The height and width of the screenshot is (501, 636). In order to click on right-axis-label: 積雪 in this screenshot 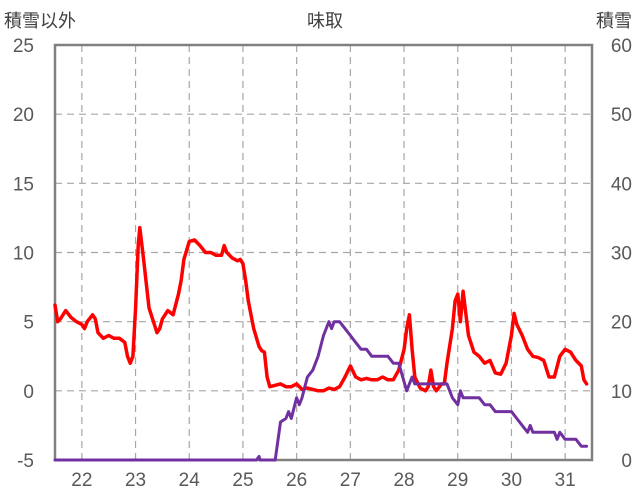, I will do `click(614, 21)`.